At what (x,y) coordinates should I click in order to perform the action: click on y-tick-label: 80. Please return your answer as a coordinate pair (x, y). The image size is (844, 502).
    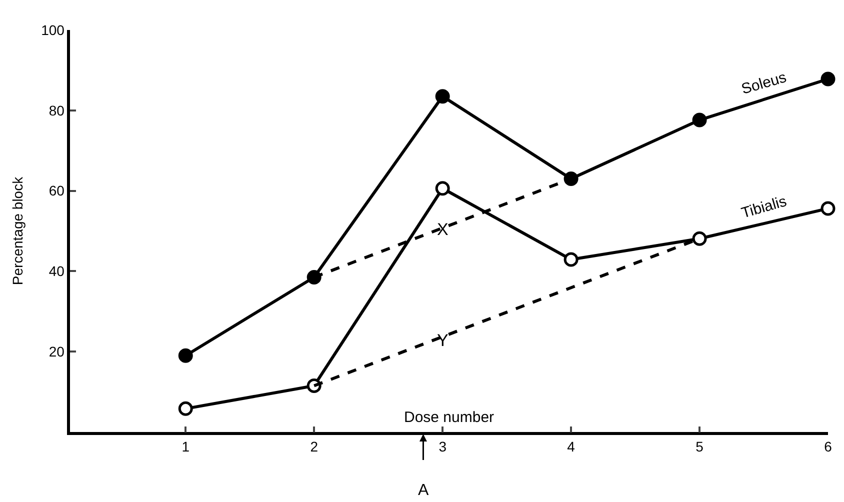
    Looking at the image, I should click on (56, 110).